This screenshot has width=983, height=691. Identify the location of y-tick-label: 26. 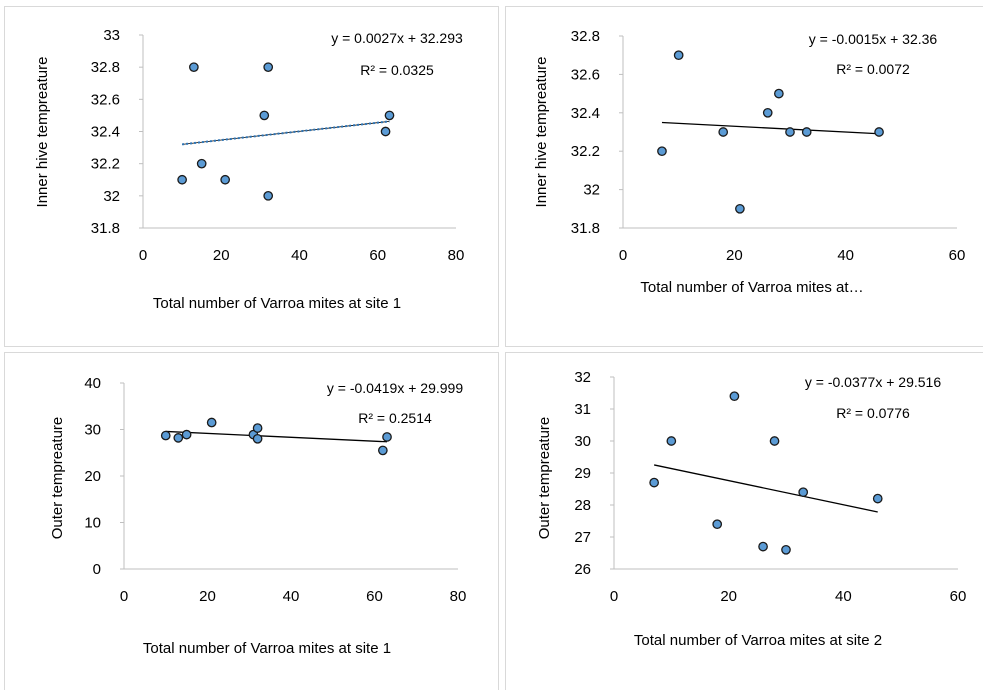
(582, 569).